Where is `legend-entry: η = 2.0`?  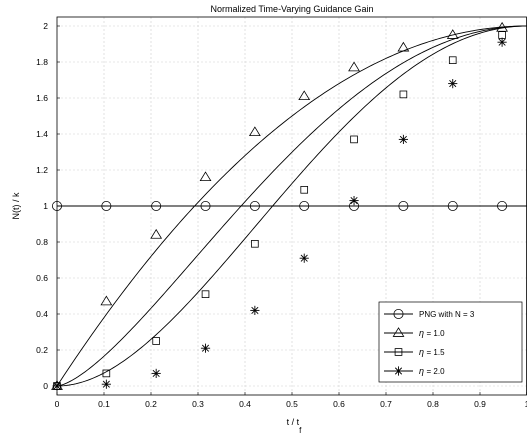 legend-entry: η = 2.0 is located at coordinates (414, 371).